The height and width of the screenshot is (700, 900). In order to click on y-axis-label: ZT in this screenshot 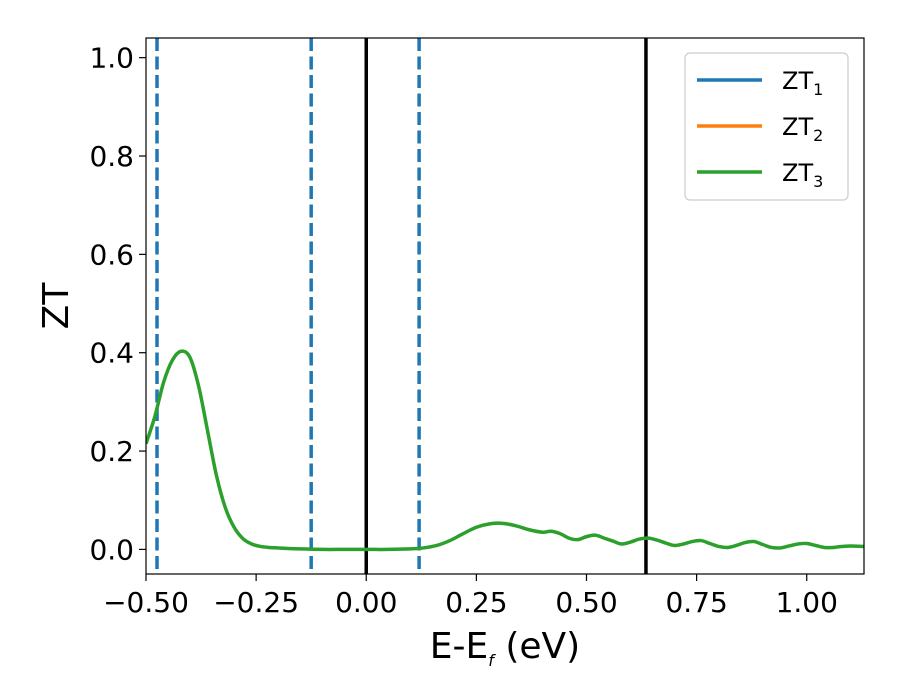, I will do `click(56, 306)`.